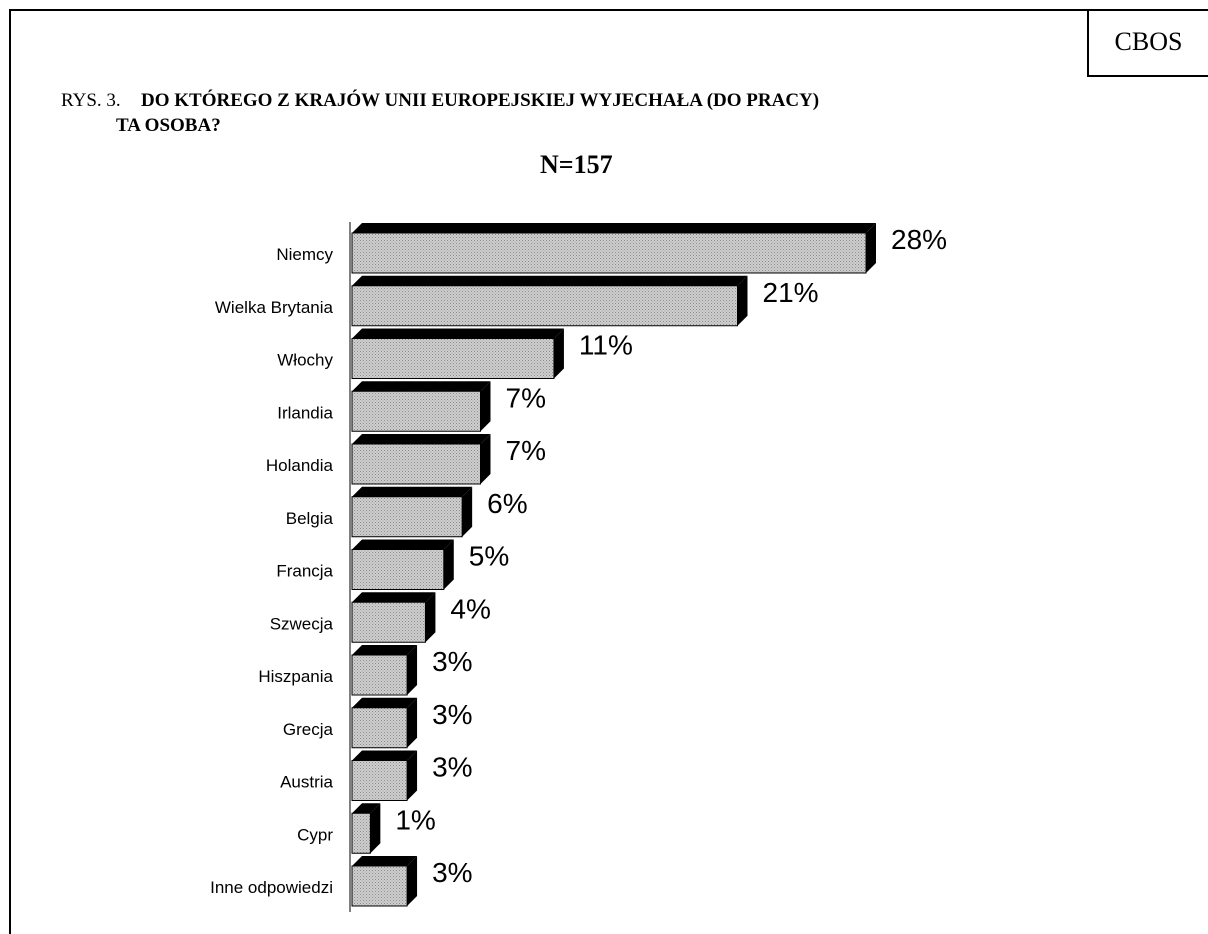 The height and width of the screenshot is (934, 1208). Describe the element at coordinates (305, 360) in the screenshot. I see `category-label: Włochy` at that location.